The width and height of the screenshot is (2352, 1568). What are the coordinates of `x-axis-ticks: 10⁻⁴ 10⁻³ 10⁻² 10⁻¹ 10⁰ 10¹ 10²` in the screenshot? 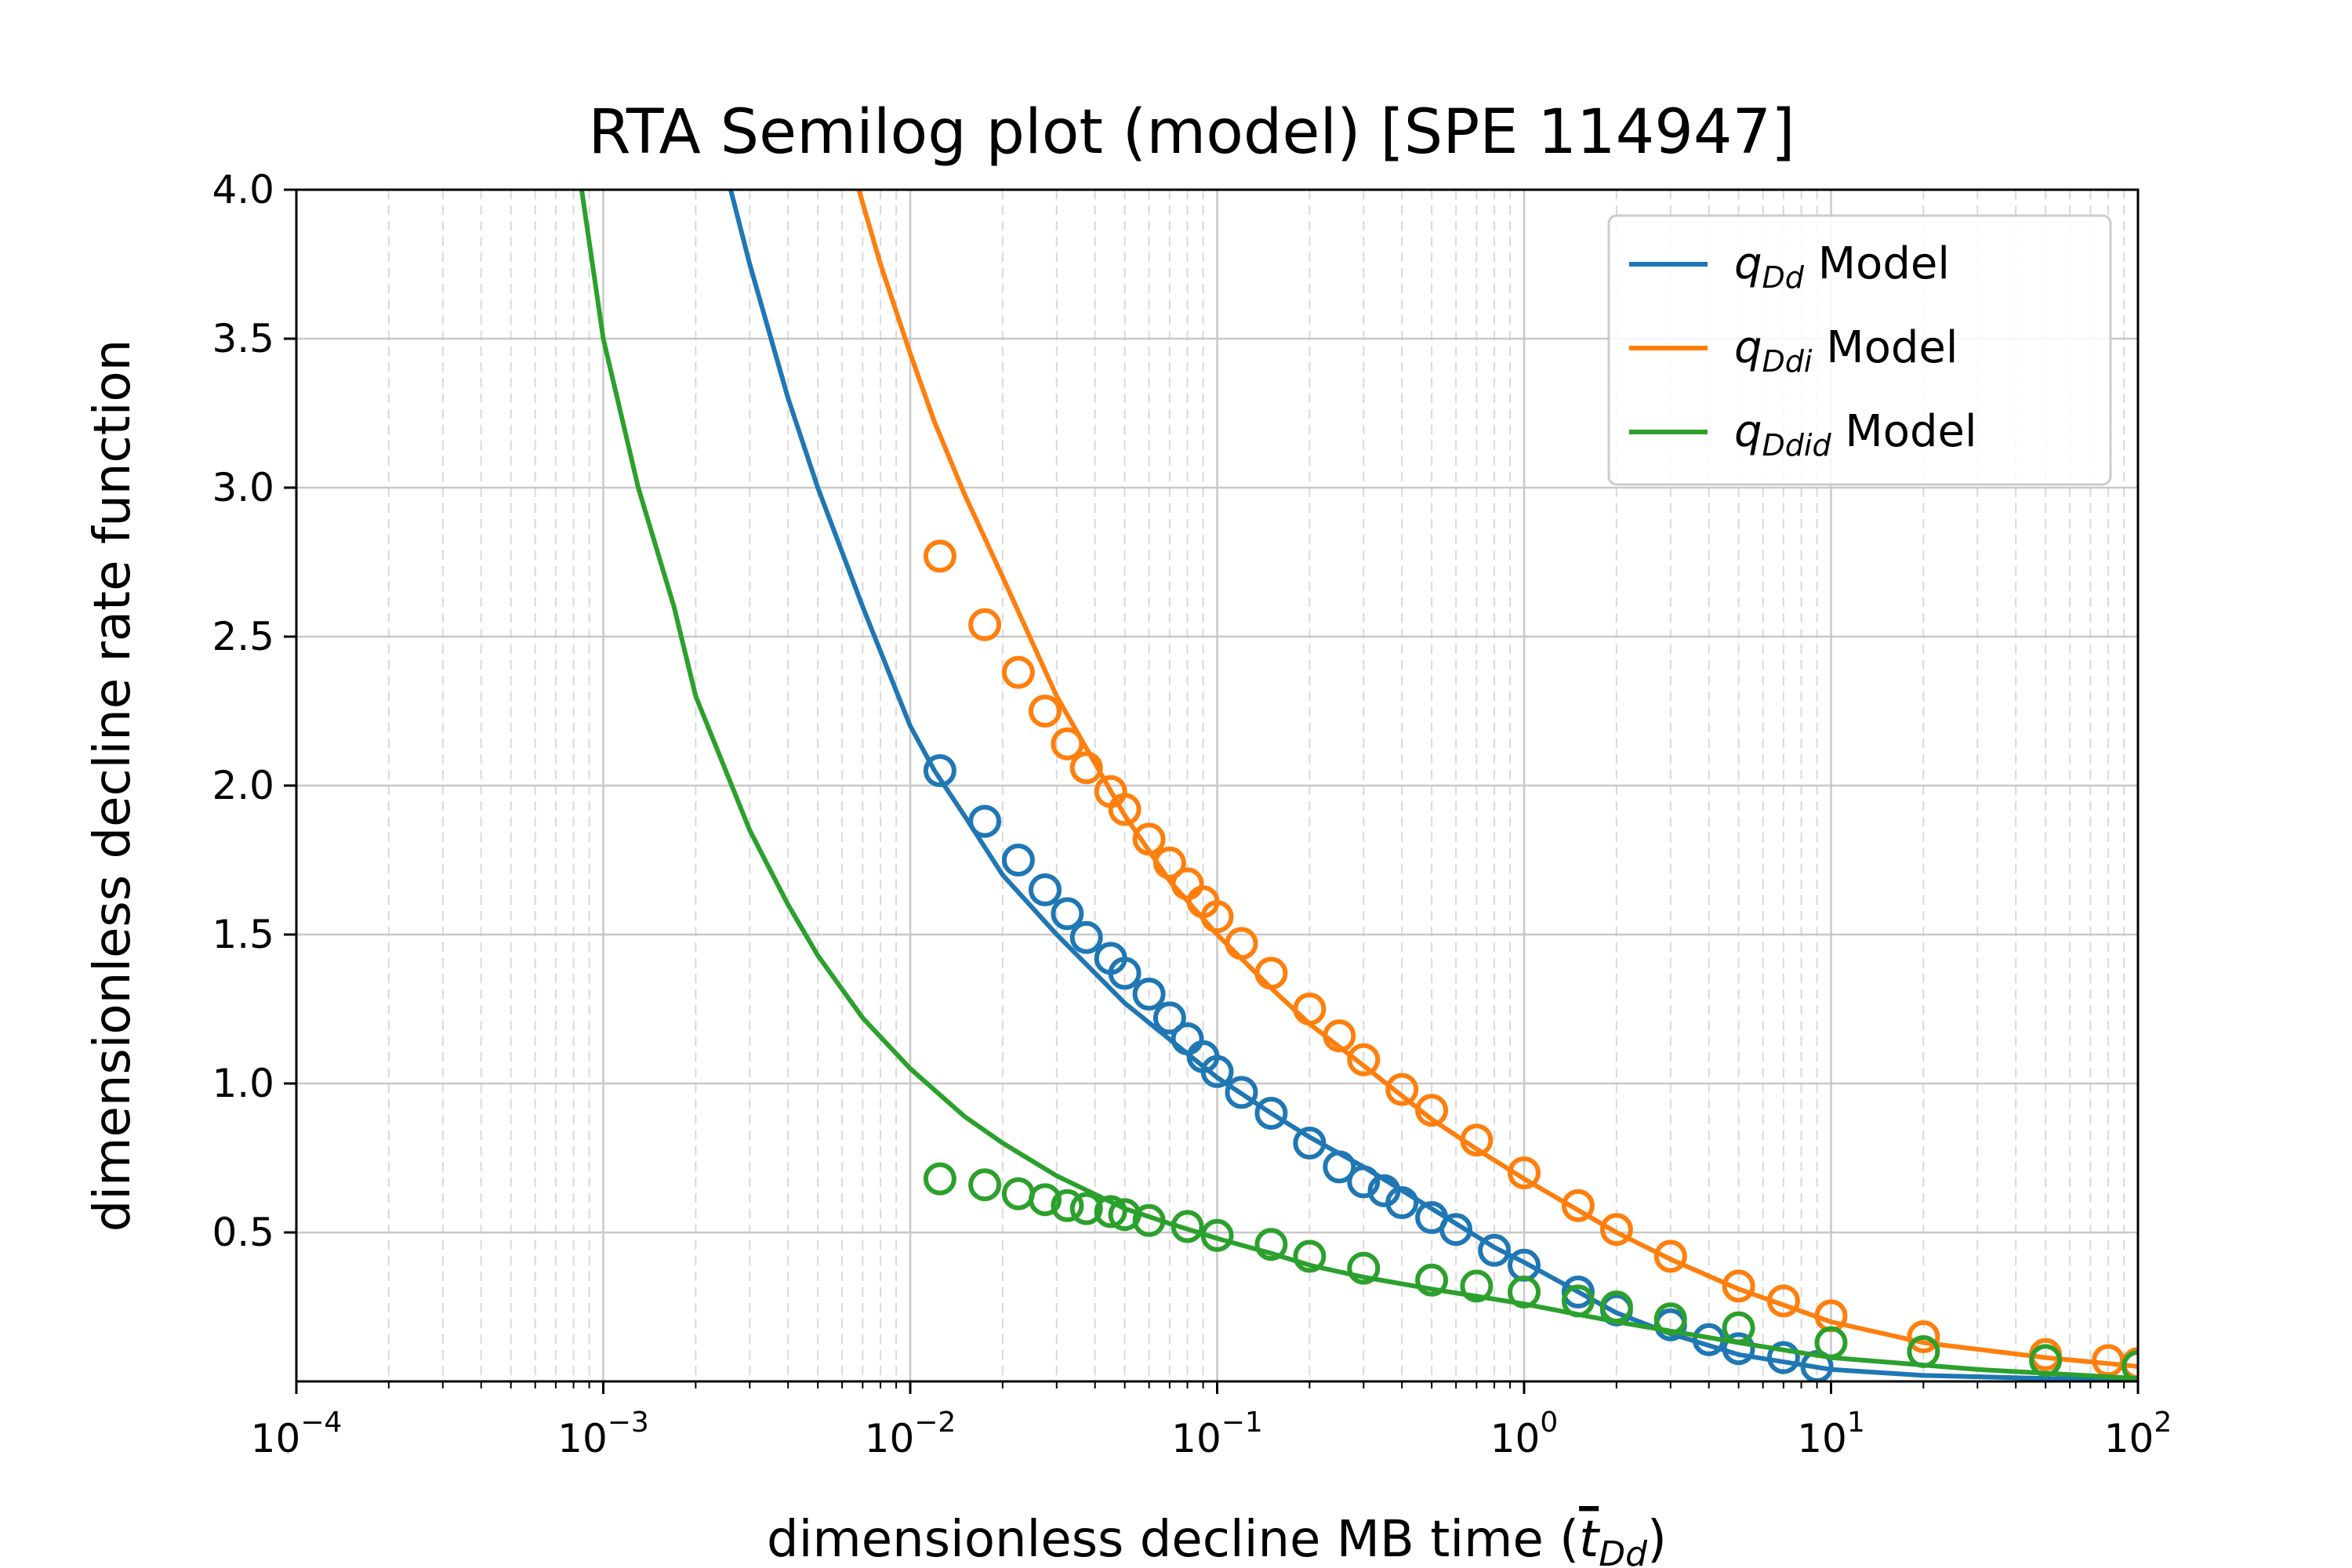 It's located at (1211, 1421).